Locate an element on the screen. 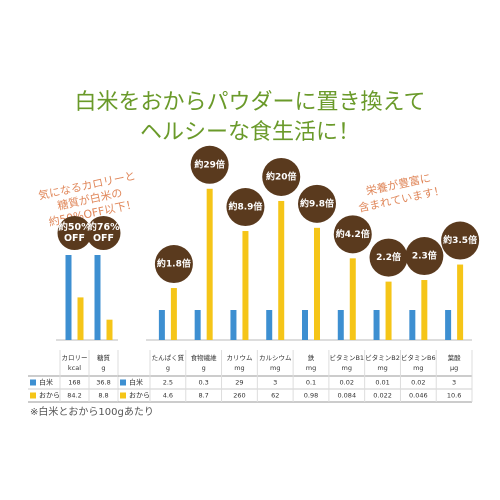 The image size is (500, 500). table-value: 0.046 is located at coordinates (418, 396).